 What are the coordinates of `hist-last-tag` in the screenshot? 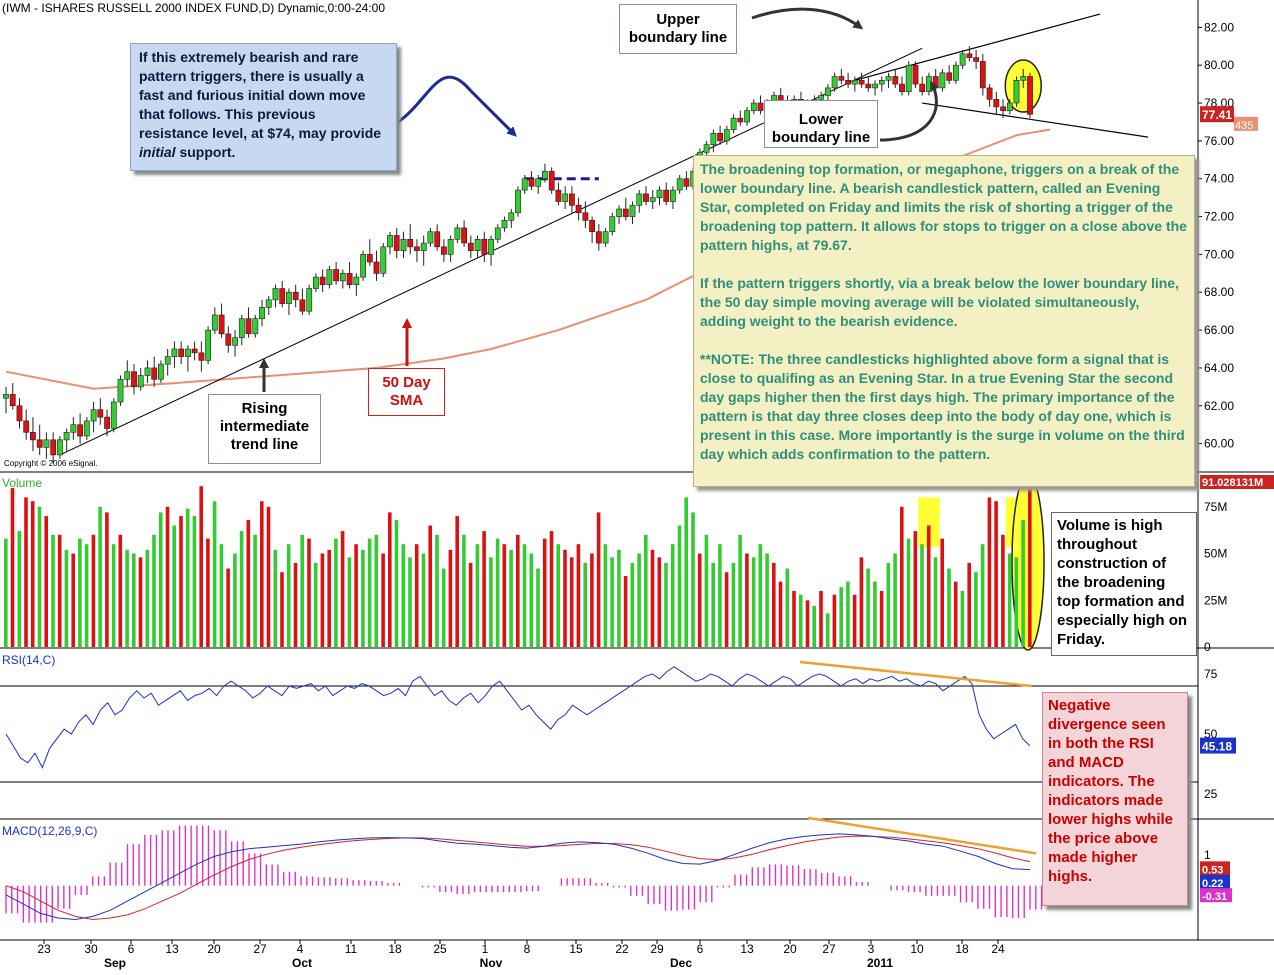 It's located at (1216, 895).